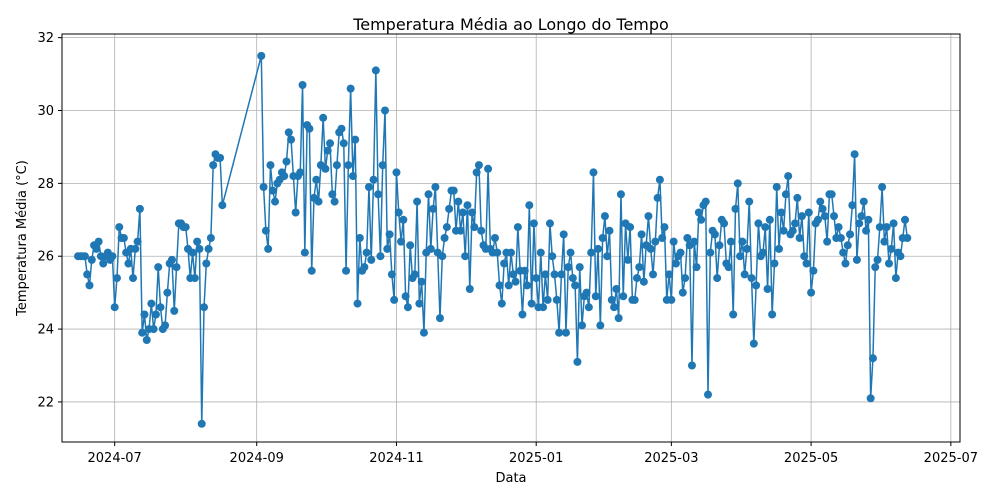  I want to click on y-tick-label: 30, so click(45, 111).